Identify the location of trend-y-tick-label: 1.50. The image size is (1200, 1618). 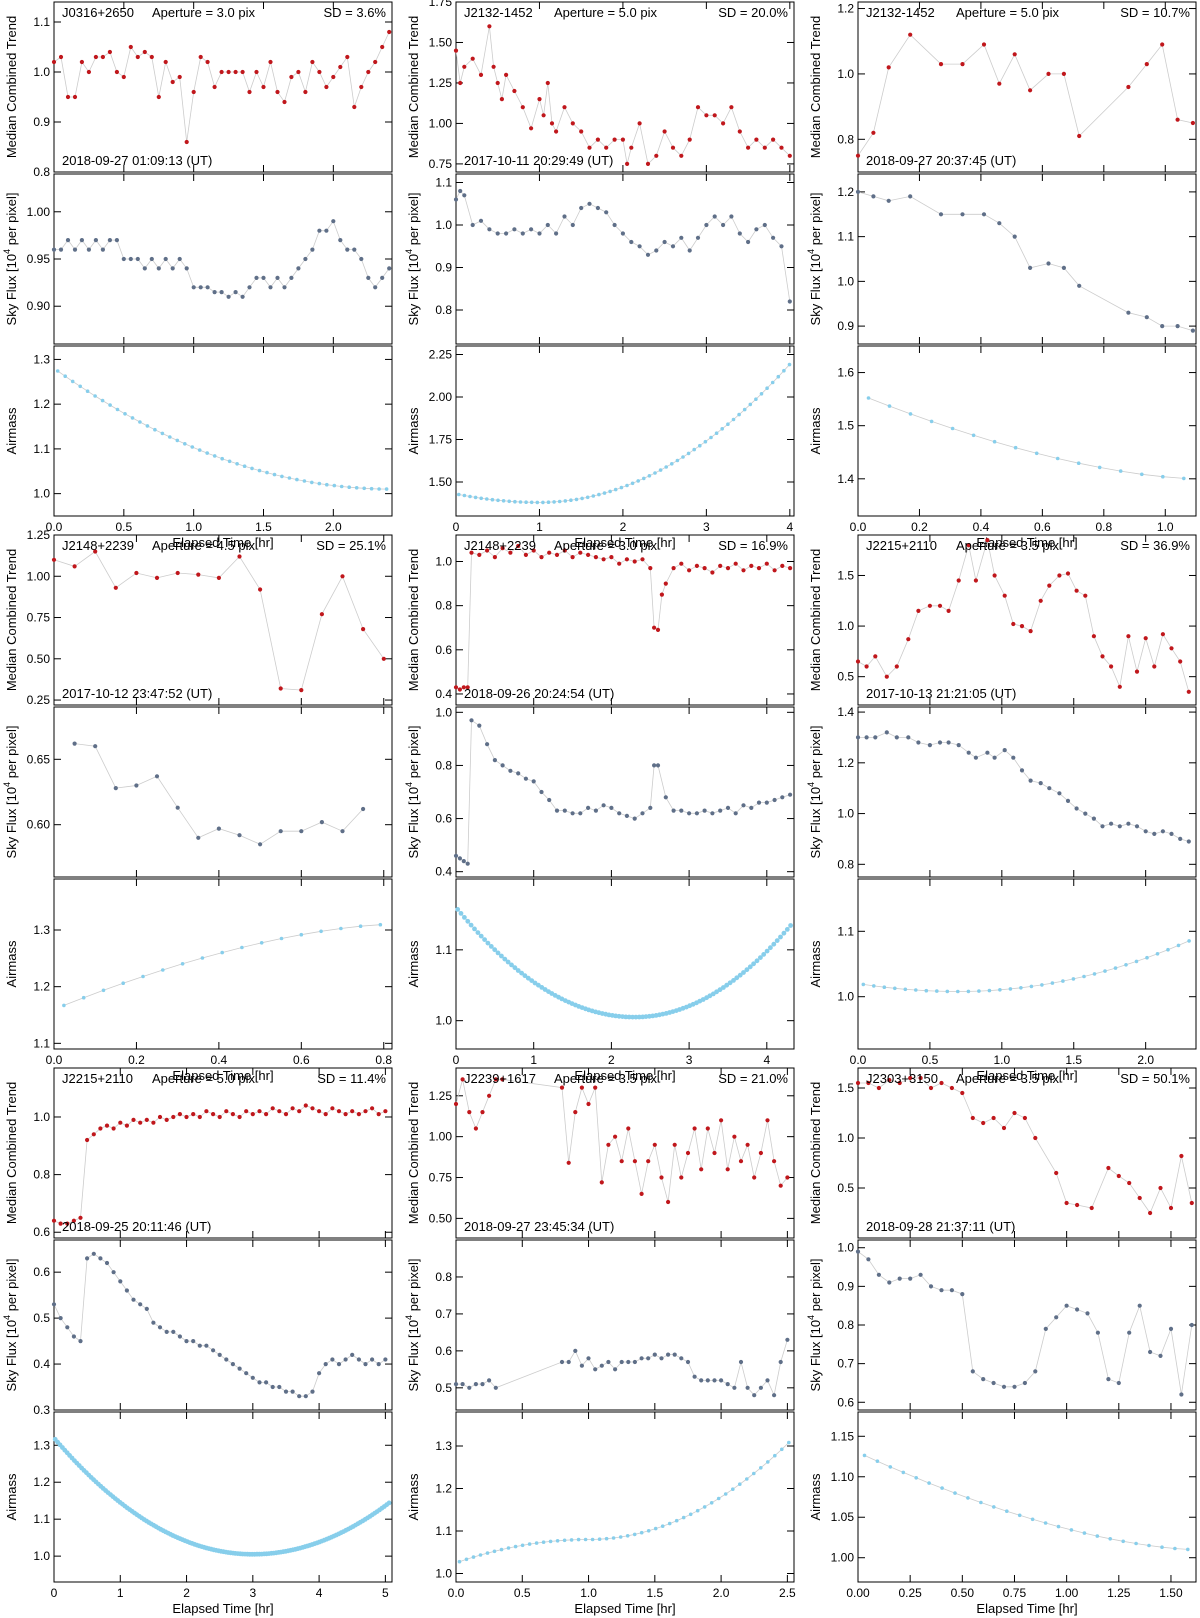
(441, 42).